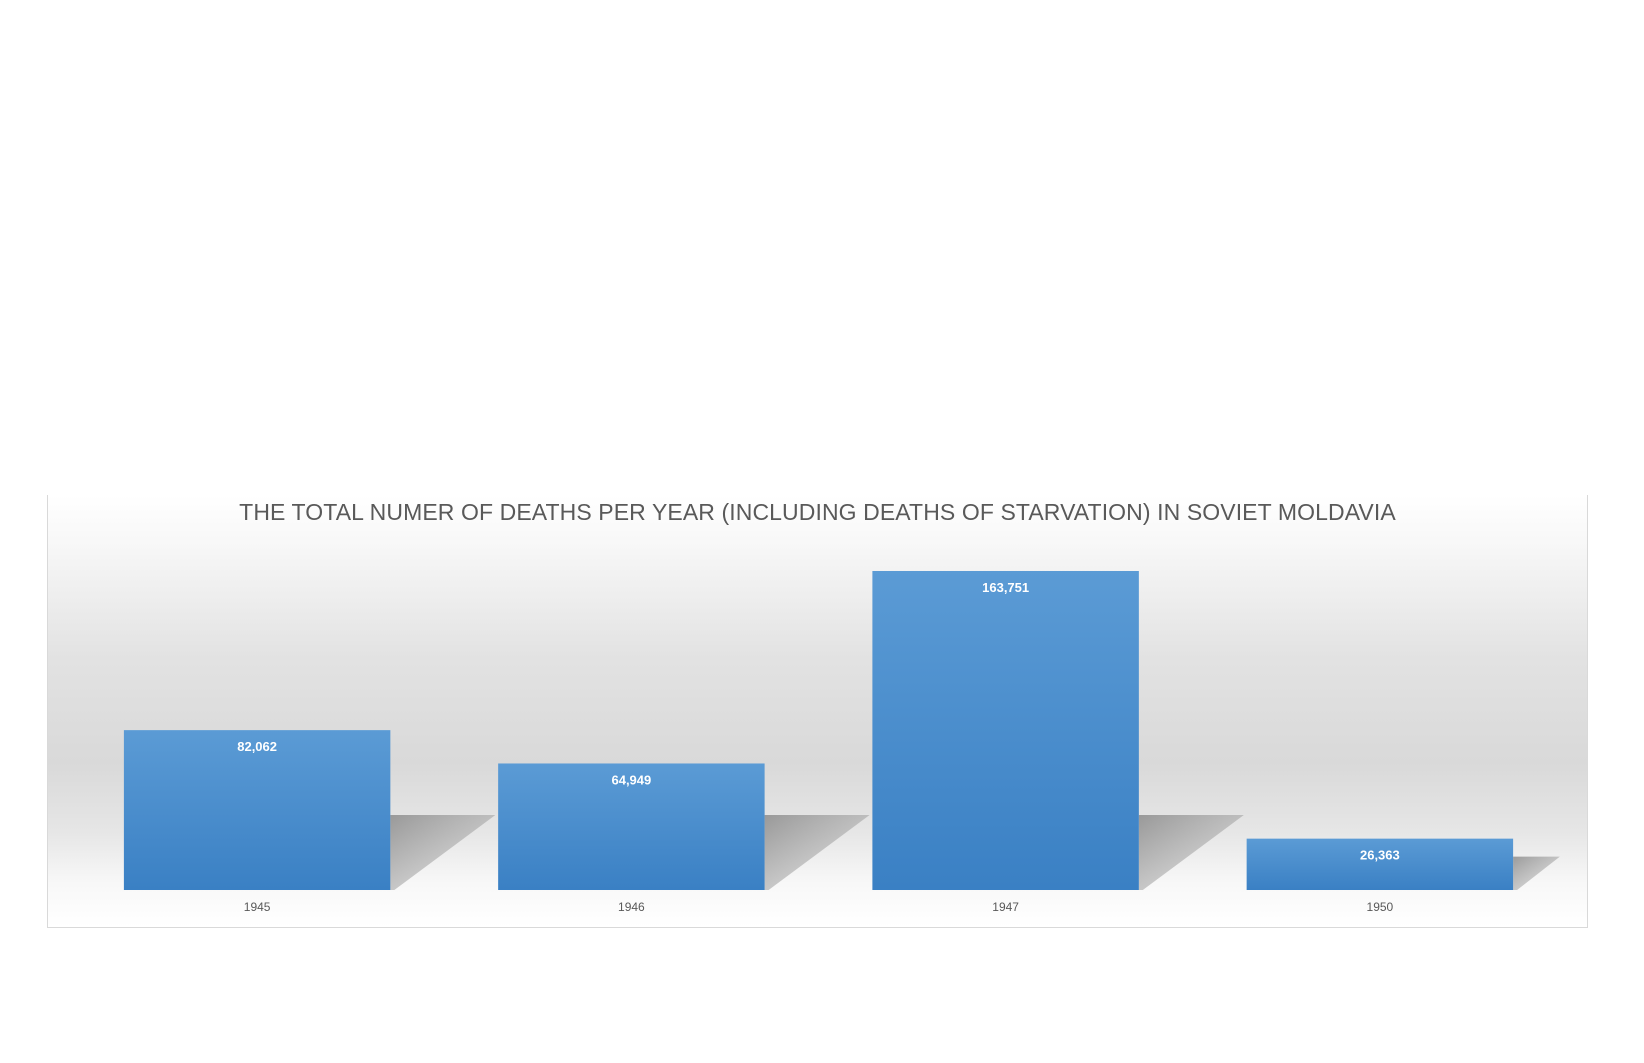 The image size is (1644, 1063). I want to click on bar-shadow-1950, so click(1536, 873).